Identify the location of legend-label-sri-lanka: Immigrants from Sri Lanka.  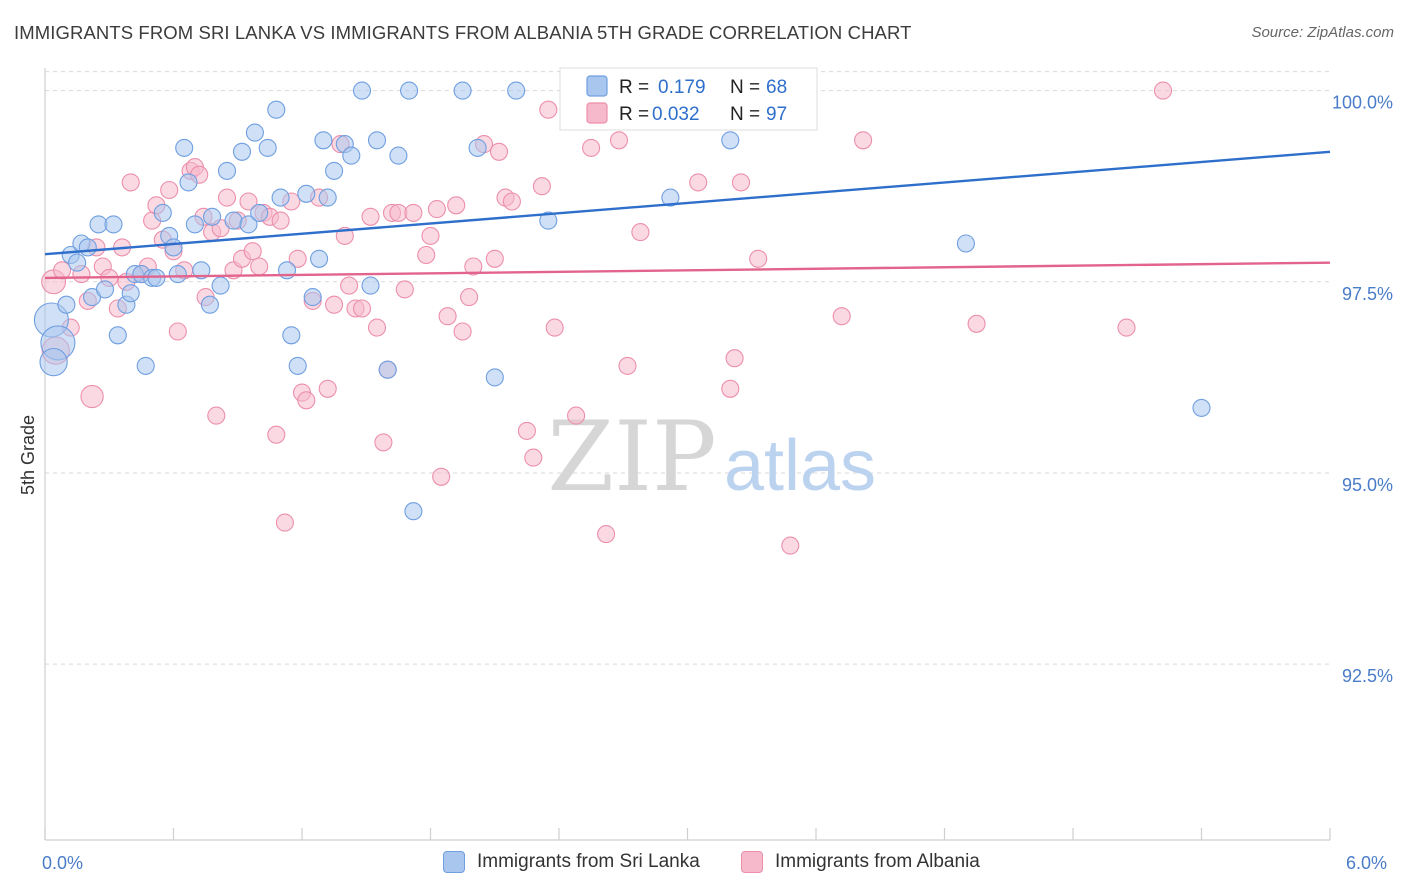
(588, 861).